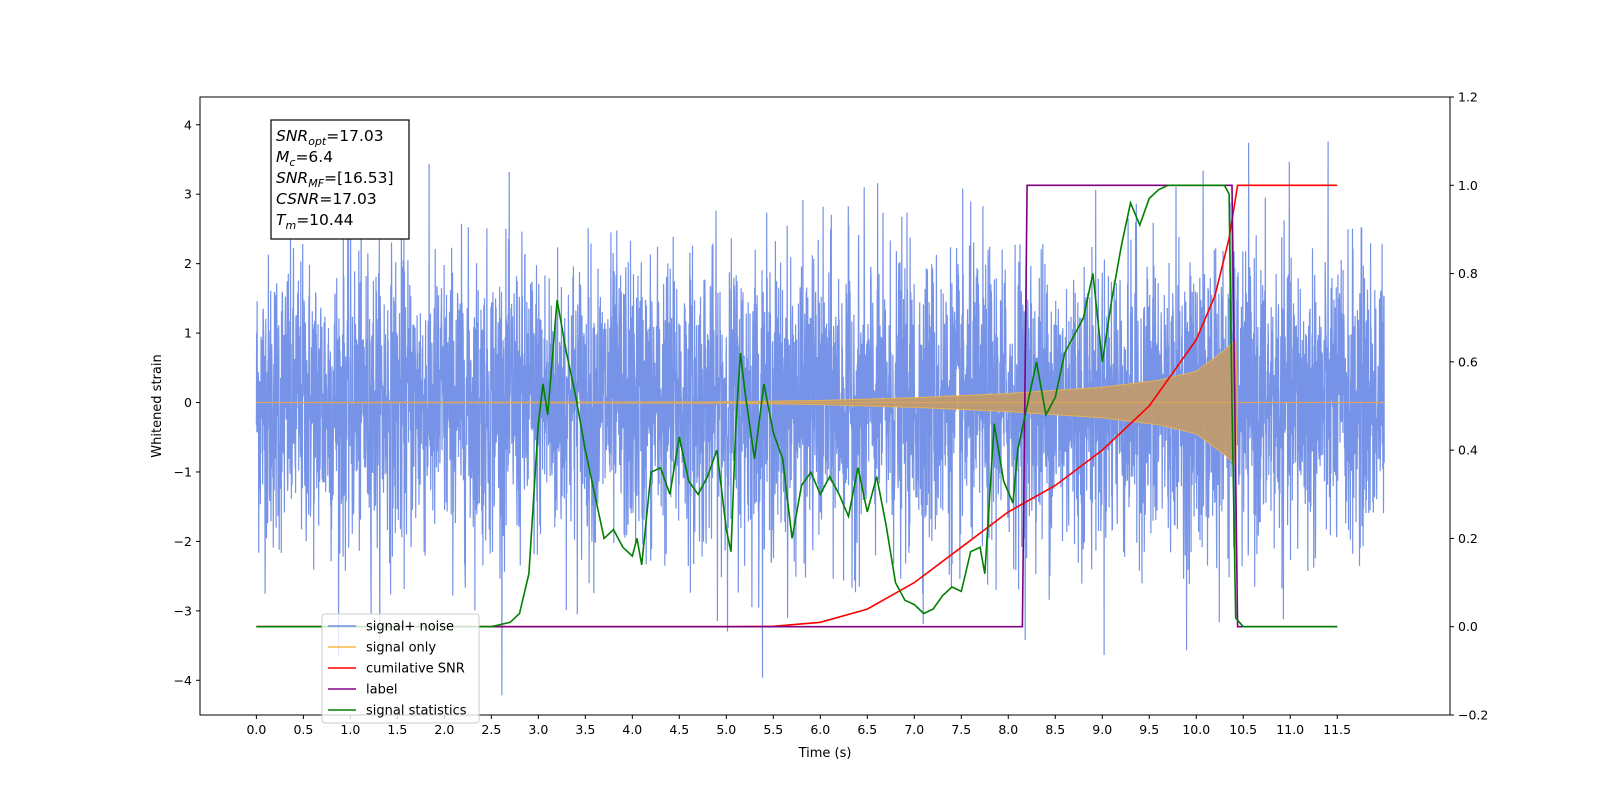 Image resolution: width=1600 pixels, height=800 pixels. What do you see at coordinates (381, 690) in the screenshot?
I see `legend-label: label` at bounding box center [381, 690].